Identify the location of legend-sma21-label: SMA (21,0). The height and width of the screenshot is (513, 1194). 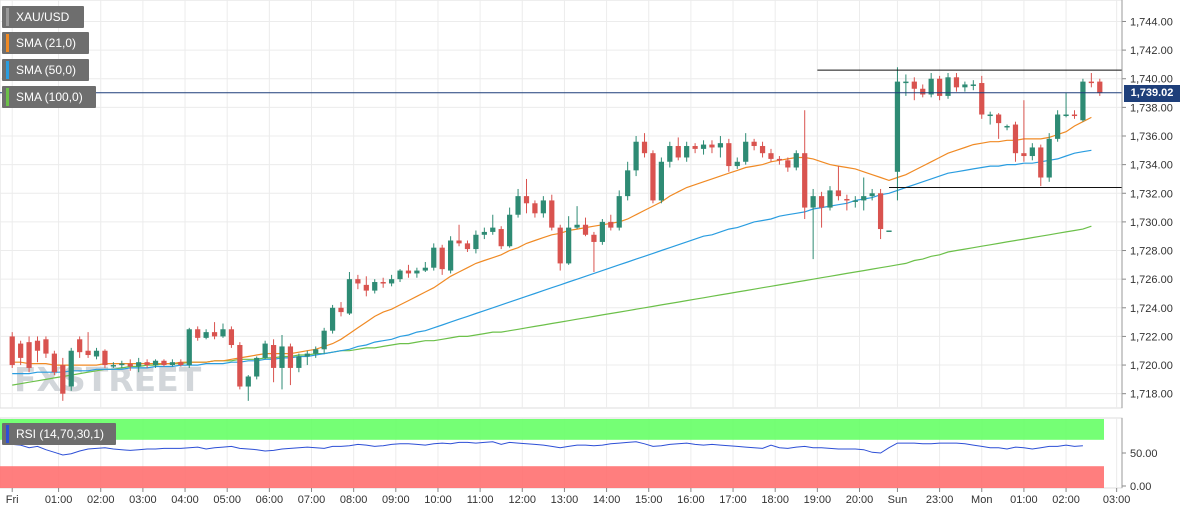
(46, 43).